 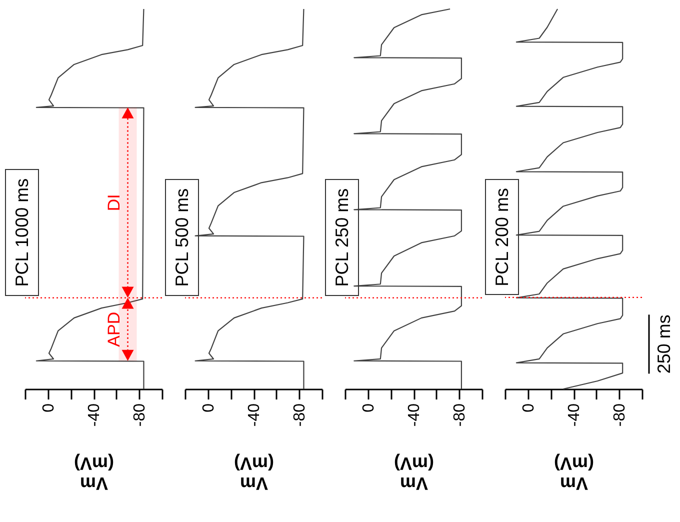 I want to click on annotation: PCL 1000 ms, so click(x=22, y=232).